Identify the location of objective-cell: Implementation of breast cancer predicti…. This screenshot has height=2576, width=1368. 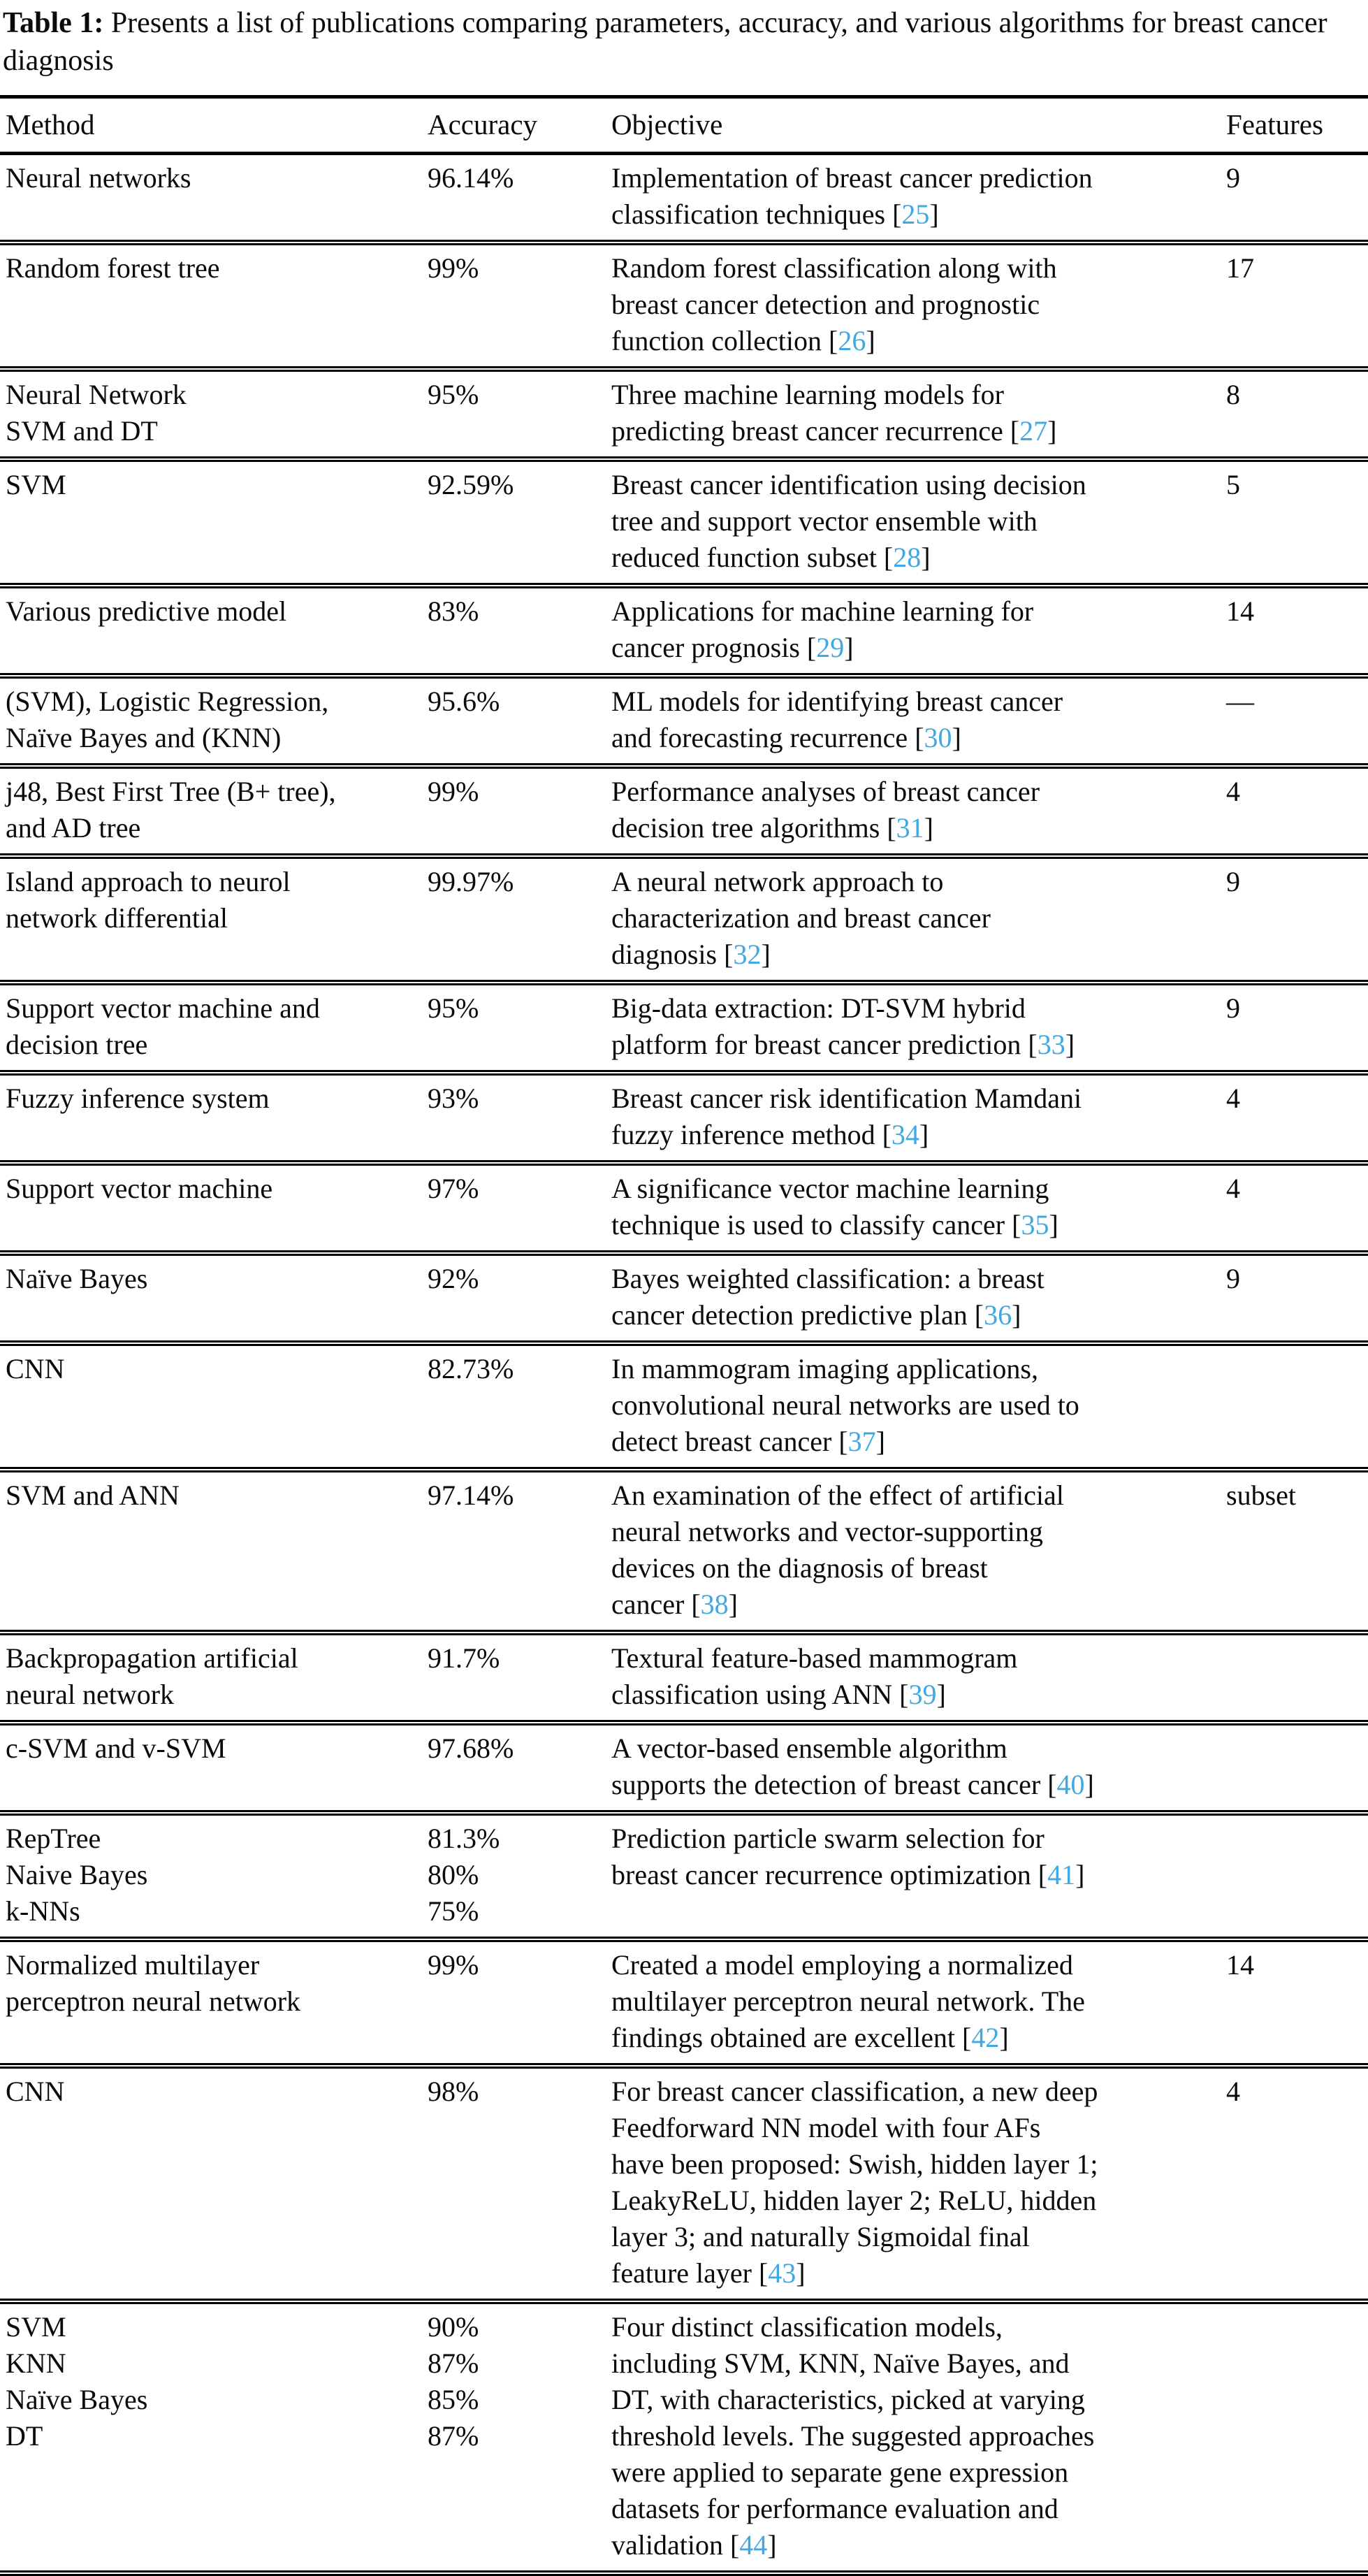
(918, 198).